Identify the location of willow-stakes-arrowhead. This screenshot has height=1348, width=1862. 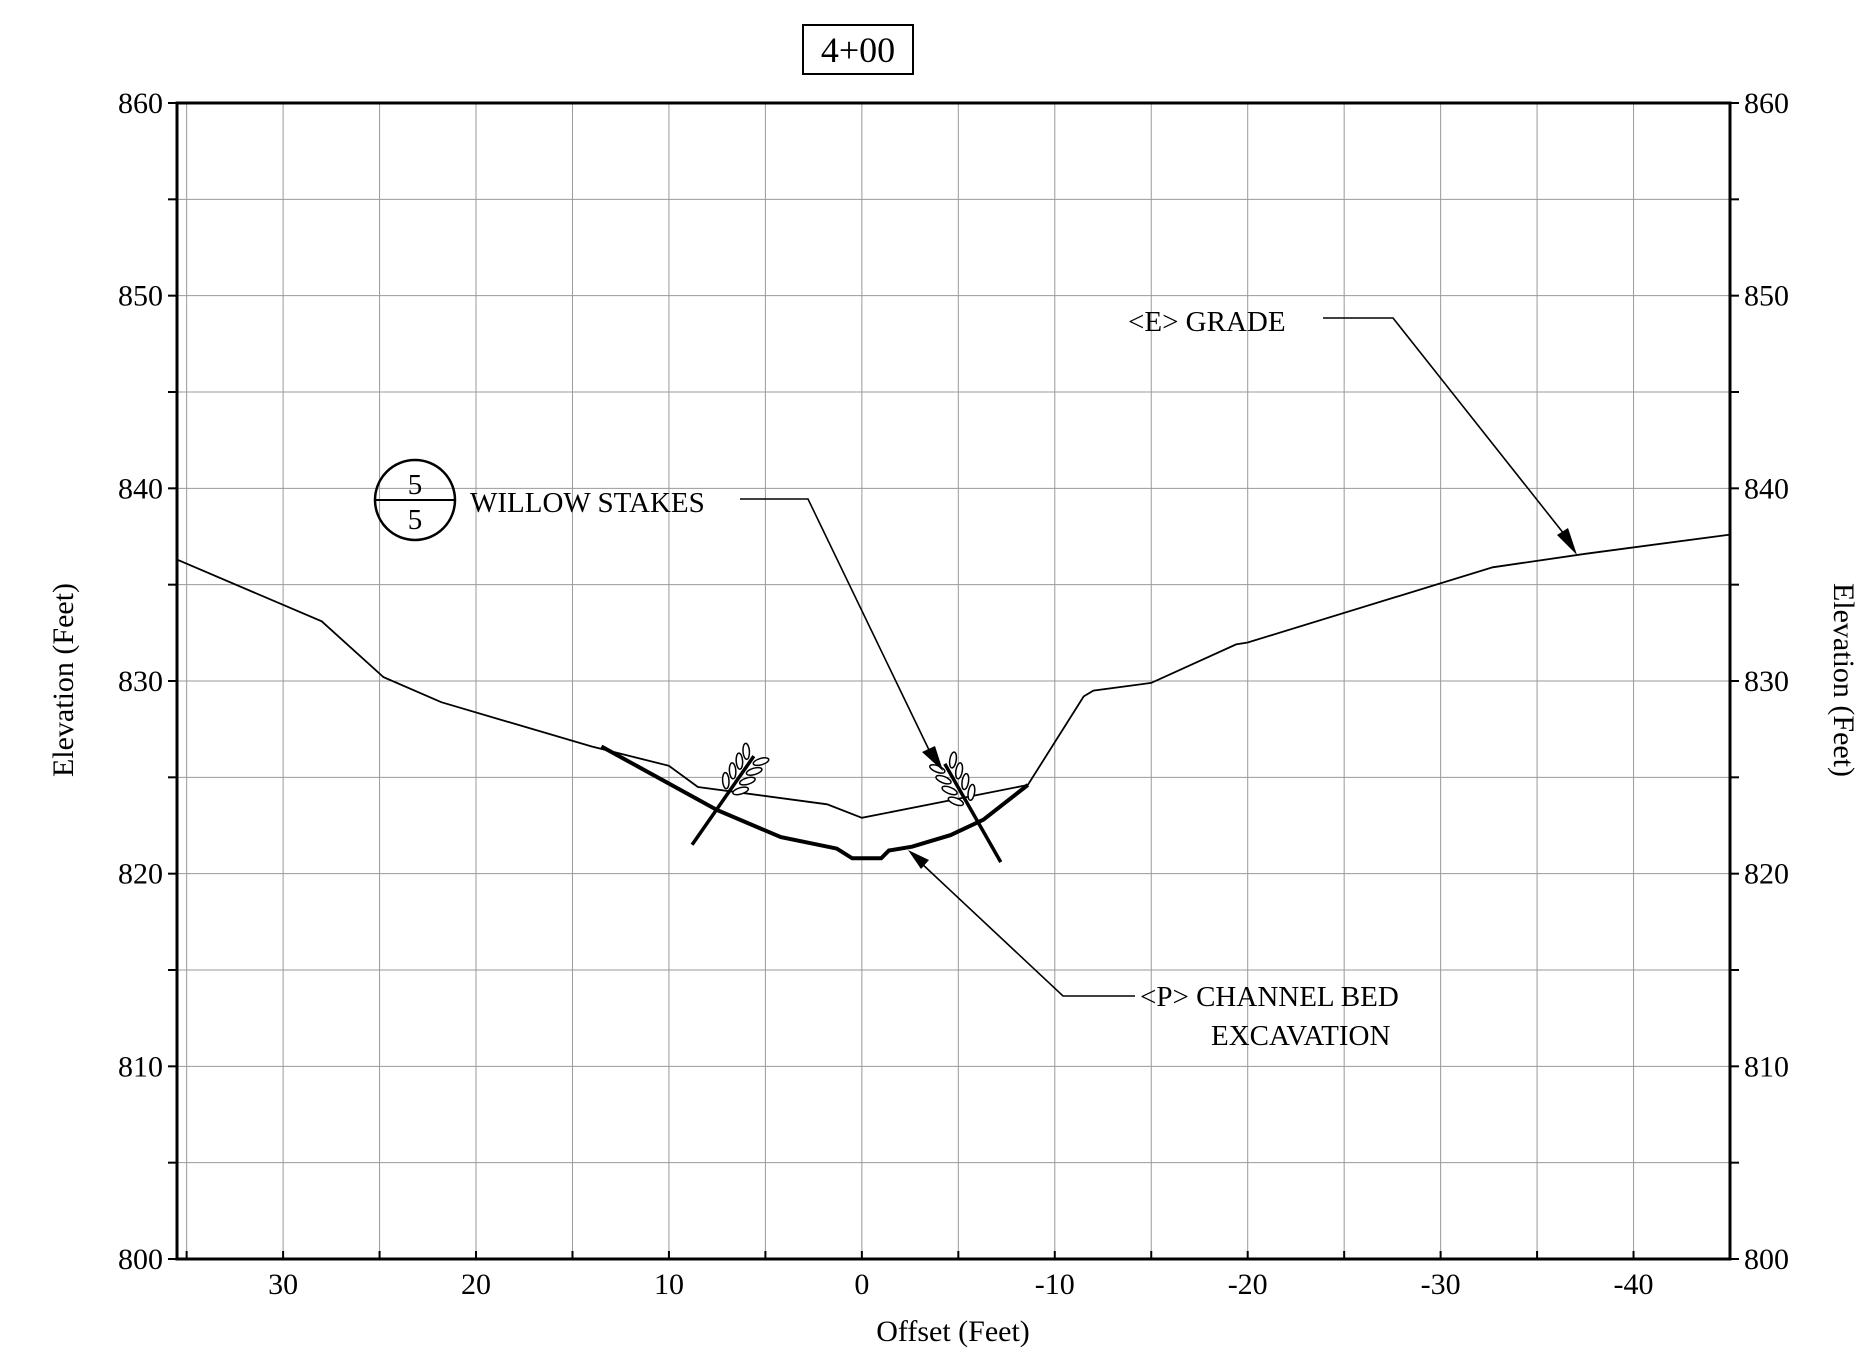
(932, 758).